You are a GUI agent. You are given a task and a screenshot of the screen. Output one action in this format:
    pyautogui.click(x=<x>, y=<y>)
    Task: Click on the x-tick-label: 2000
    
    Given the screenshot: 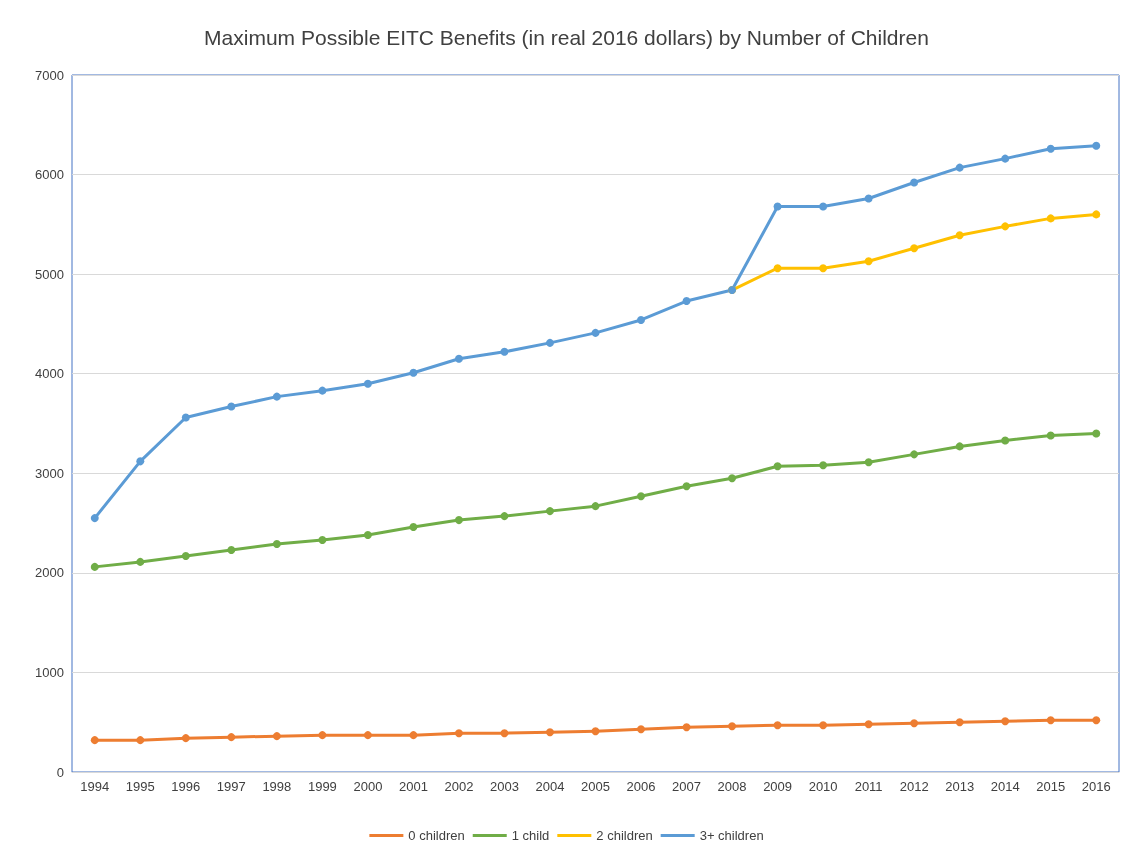 What is the action you would take?
    pyautogui.click(x=368, y=786)
    